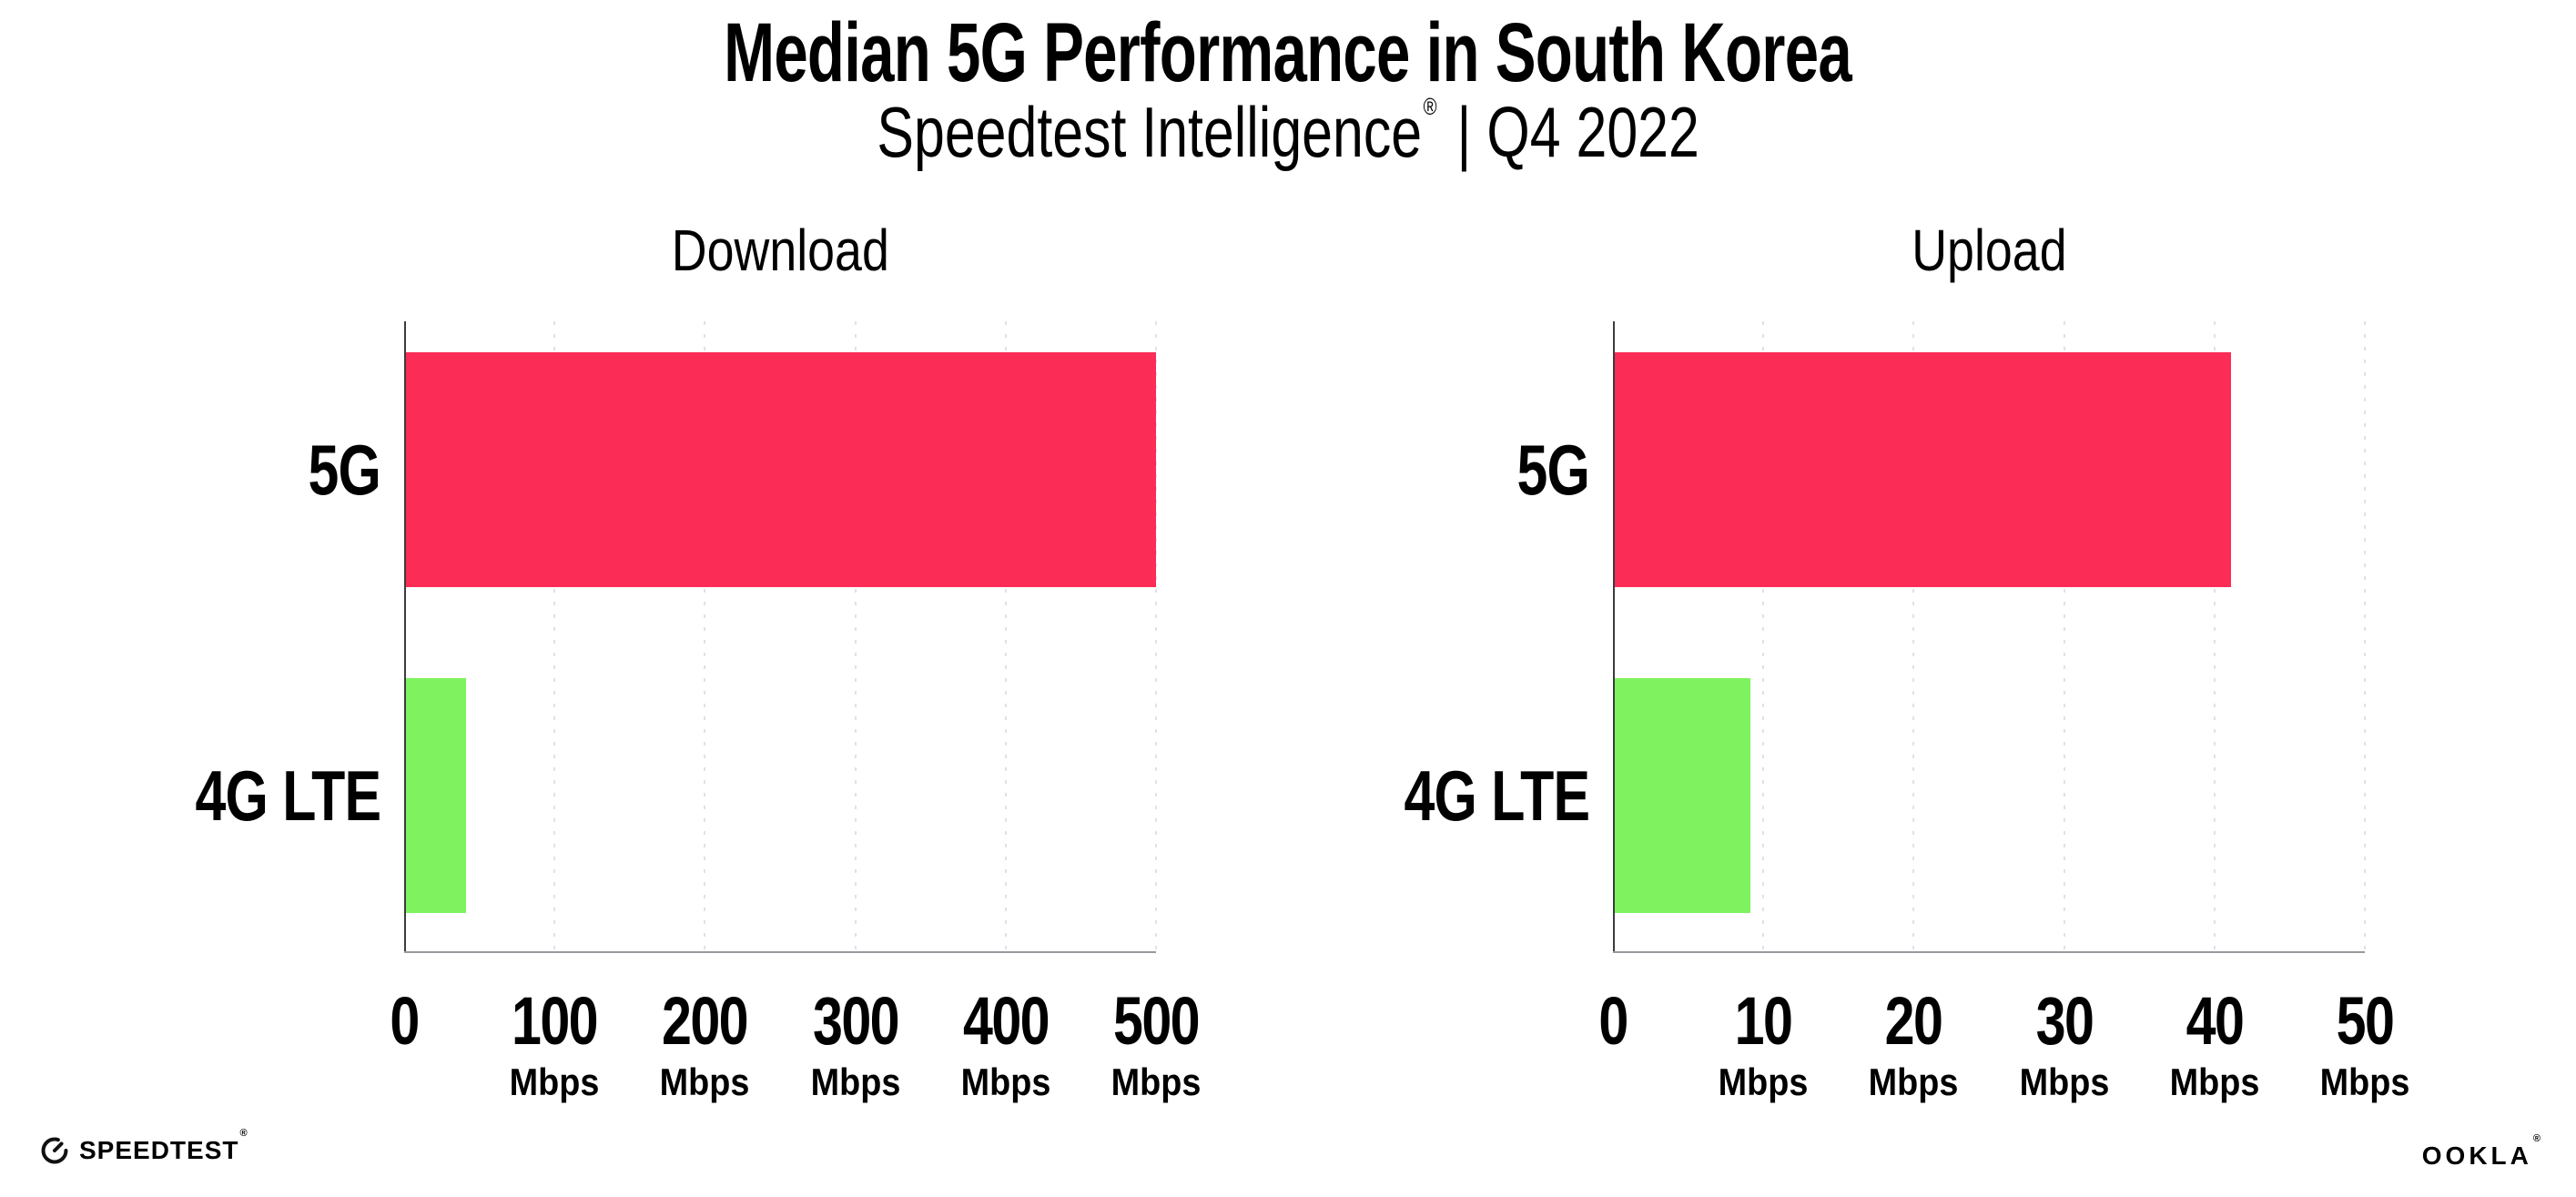 This screenshot has width=2576, height=1197. I want to click on page-title: Median 5G Performance in South Korea, so click(1288, 53).